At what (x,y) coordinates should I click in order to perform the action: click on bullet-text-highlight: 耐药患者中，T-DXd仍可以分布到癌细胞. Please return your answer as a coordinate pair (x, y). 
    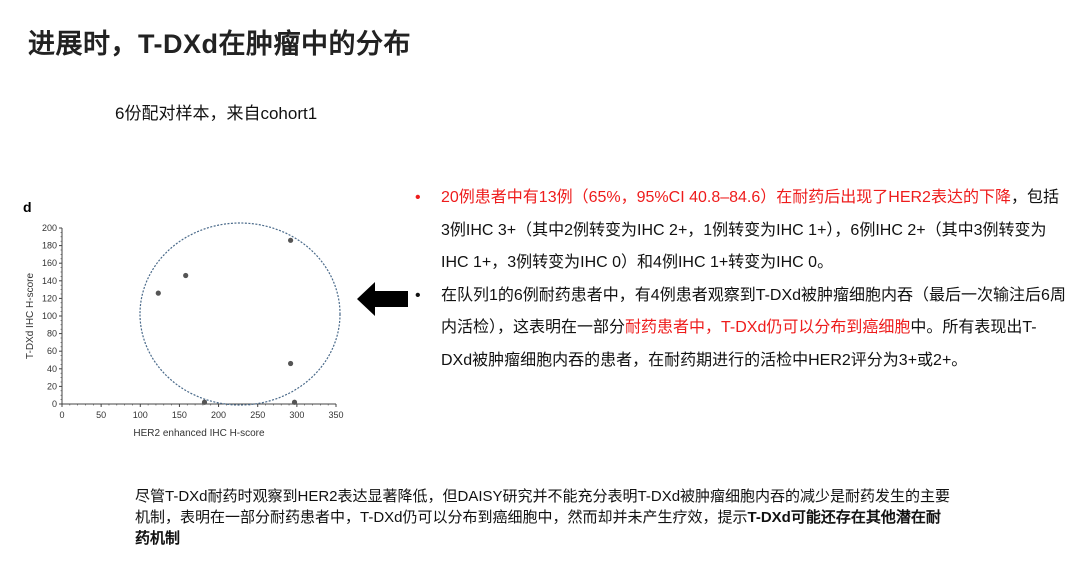
    Looking at the image, I should click on (768, 327).